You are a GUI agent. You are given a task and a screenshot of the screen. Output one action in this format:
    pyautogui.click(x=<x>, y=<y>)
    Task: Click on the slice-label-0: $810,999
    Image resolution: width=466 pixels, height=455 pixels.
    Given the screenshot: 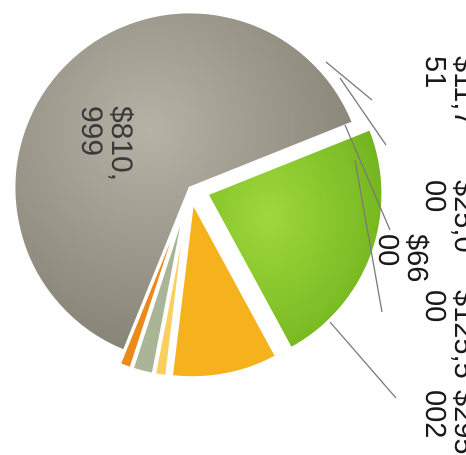 What is the action you would take?
    pyautogui.click(x=106, y=143)
    